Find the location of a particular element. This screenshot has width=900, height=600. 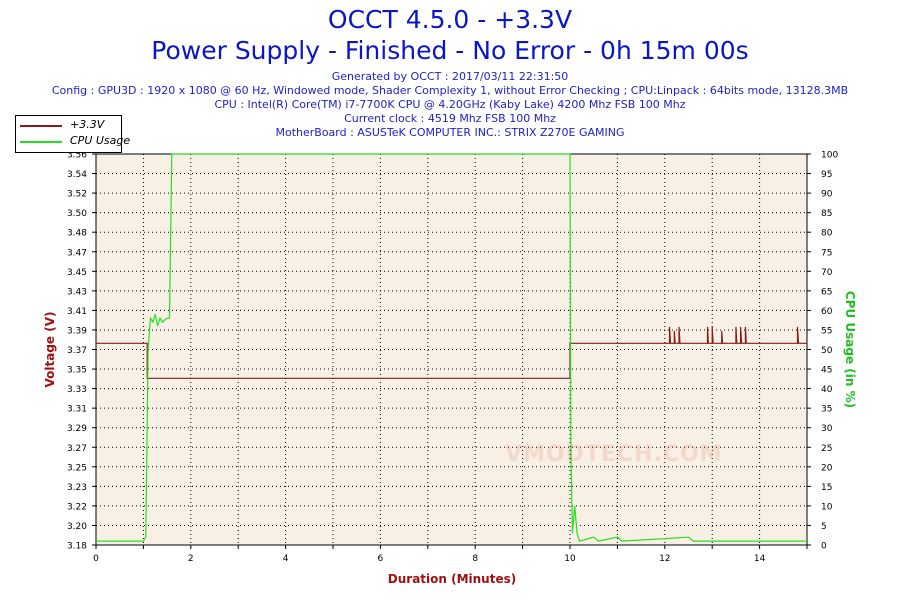

y-right-tick-label: 80 is located at coordinates (827, 234).